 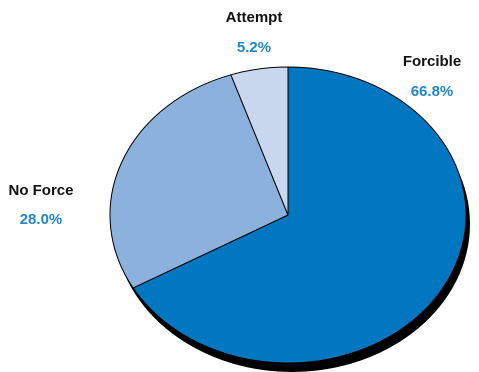 What do you see at coordinates (40, 190) in the screenshot?
I see `slice-label-no-force: No Force` at bounding box center [40, 190].